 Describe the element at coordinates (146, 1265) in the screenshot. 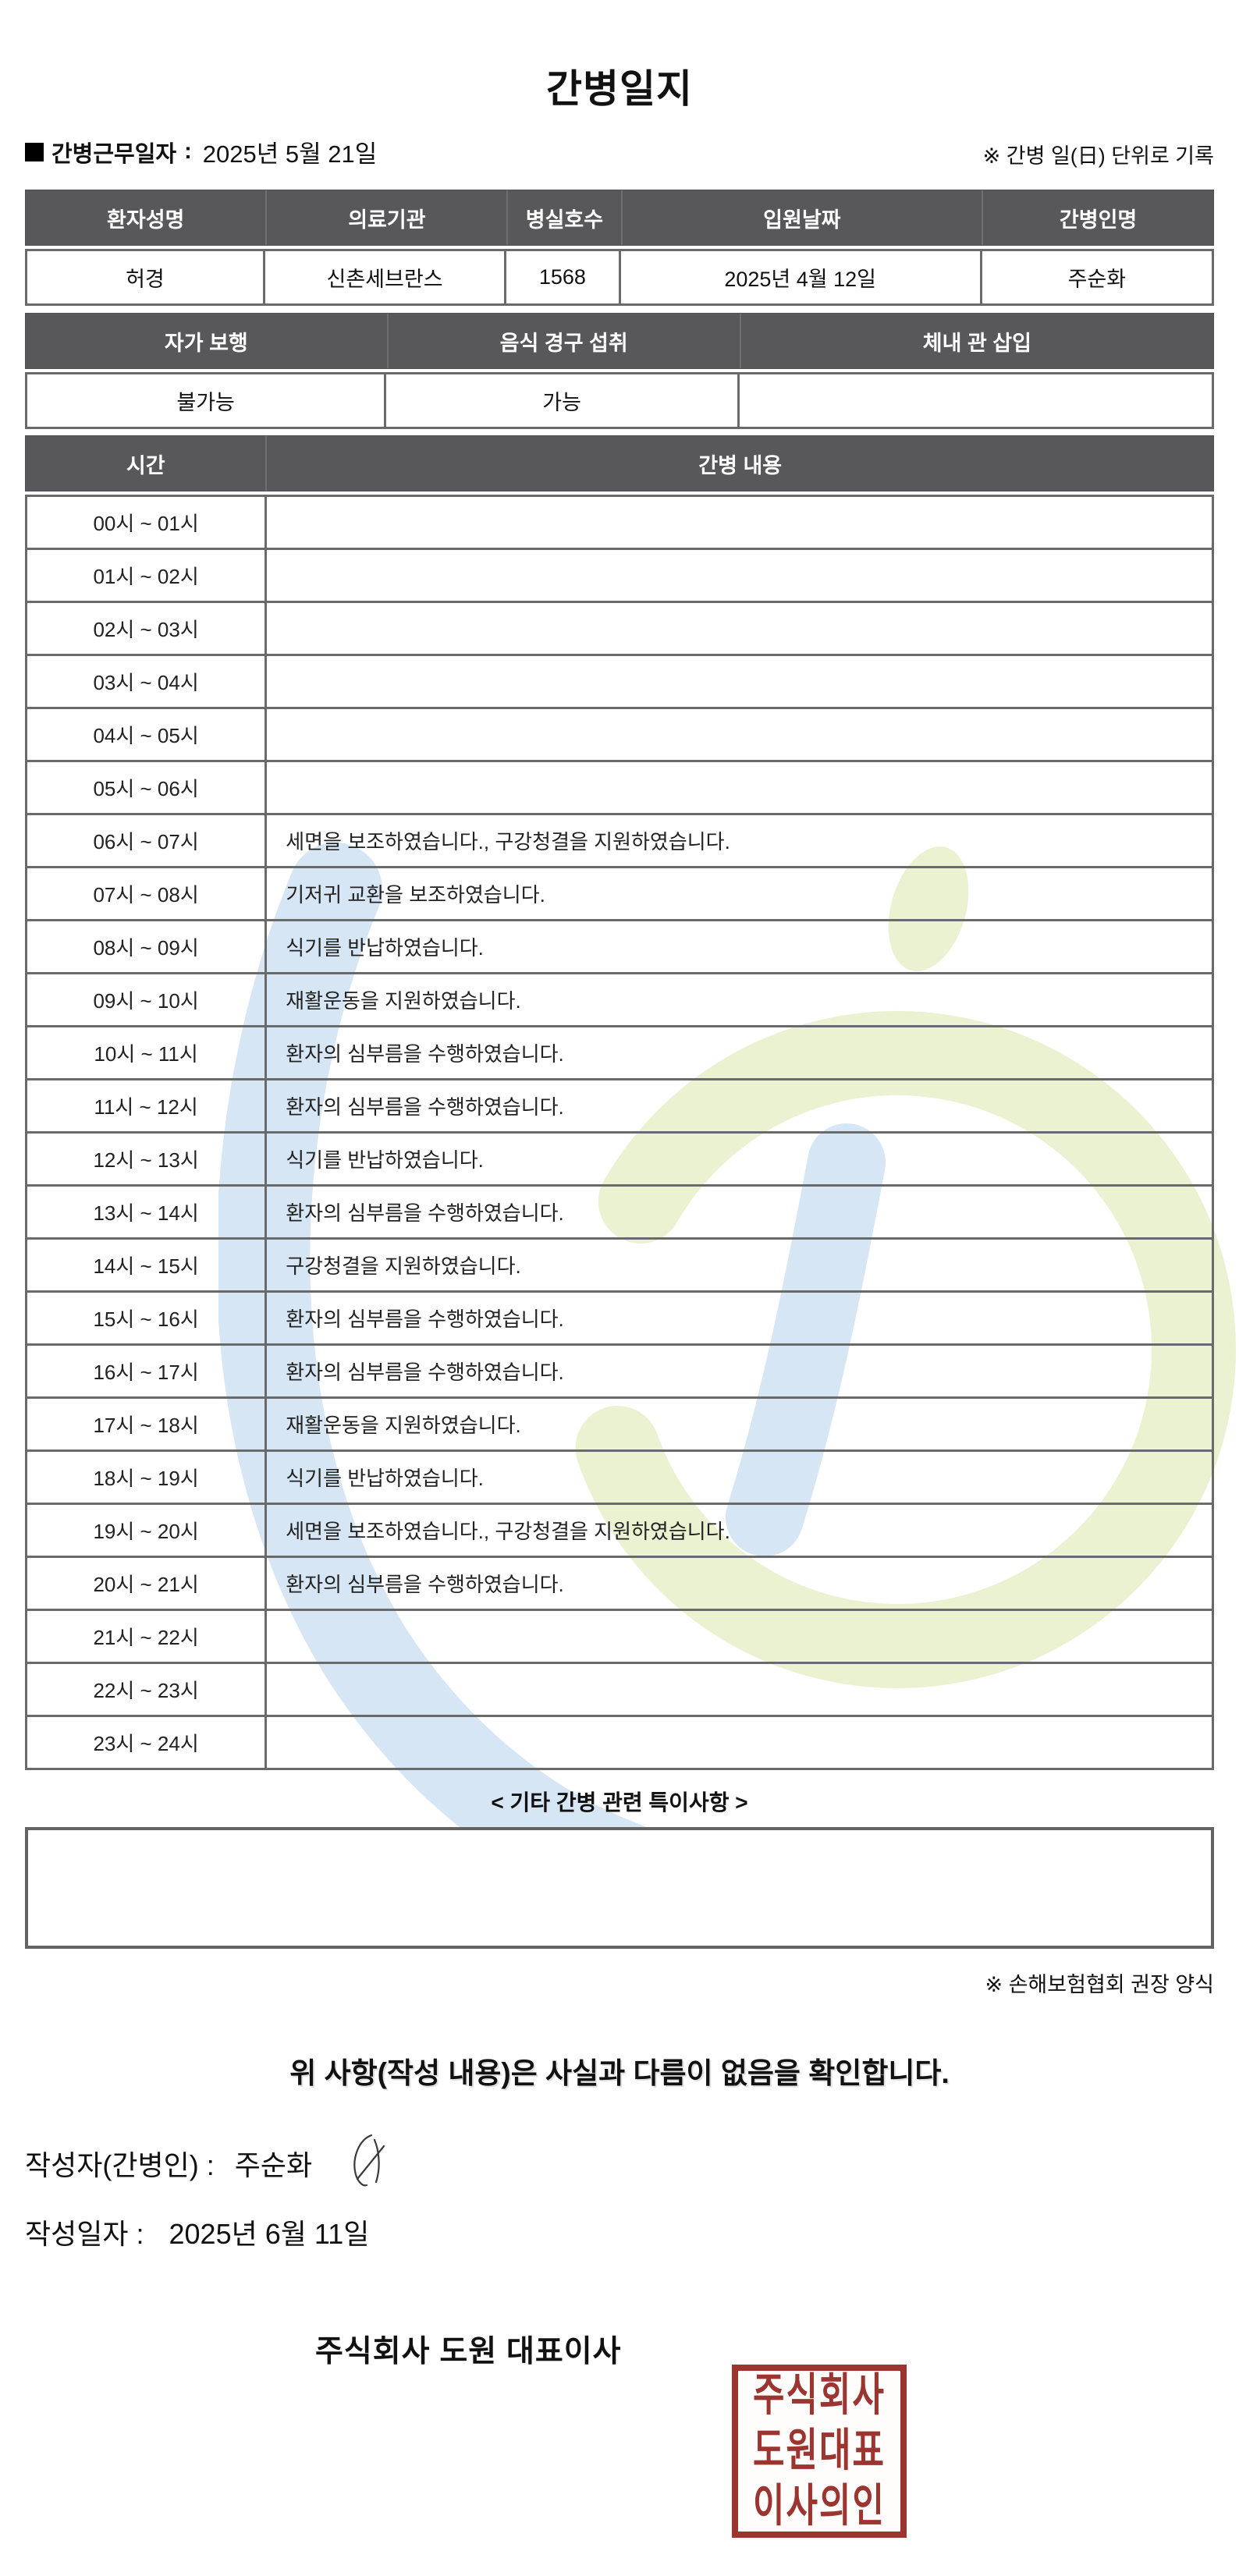

I see `care-time-cell: 14시 ~ 15시` at that location.